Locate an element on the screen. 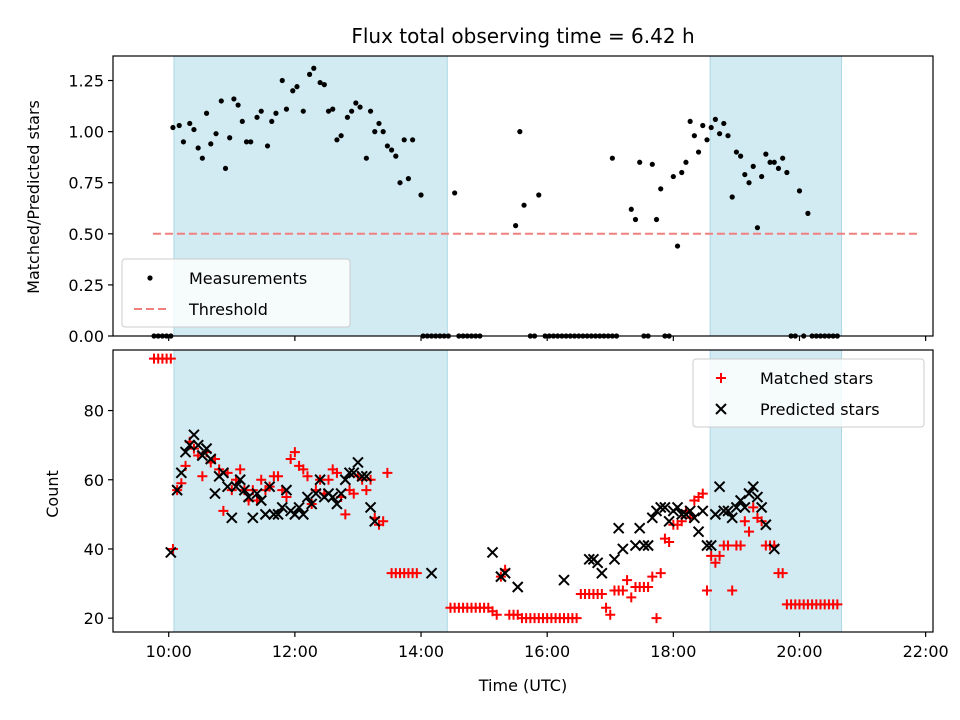 Image resolution: width=960 pixels, height=720 pixels. y-tick-label: 1.25 is located at coordinates (86, 81).